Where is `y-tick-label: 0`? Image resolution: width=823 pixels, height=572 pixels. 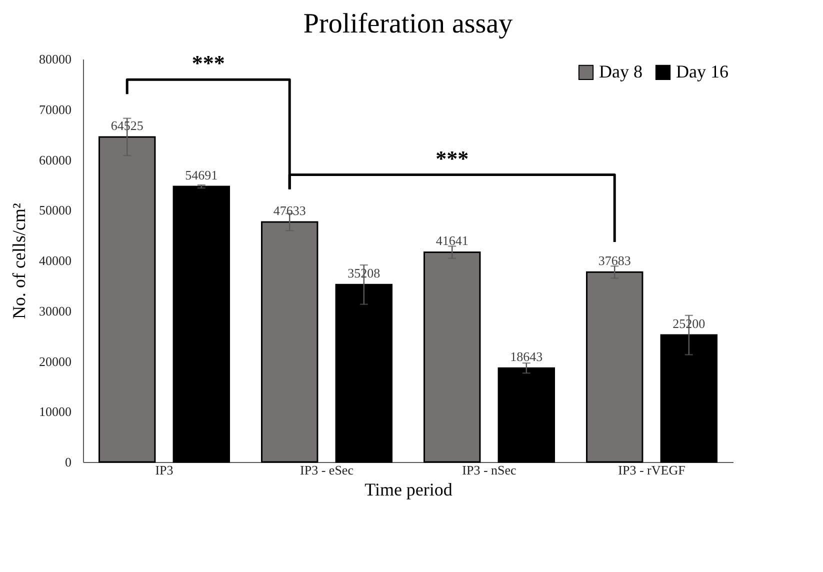
y-tick-label: 0 is located at coordinates (68, 462).